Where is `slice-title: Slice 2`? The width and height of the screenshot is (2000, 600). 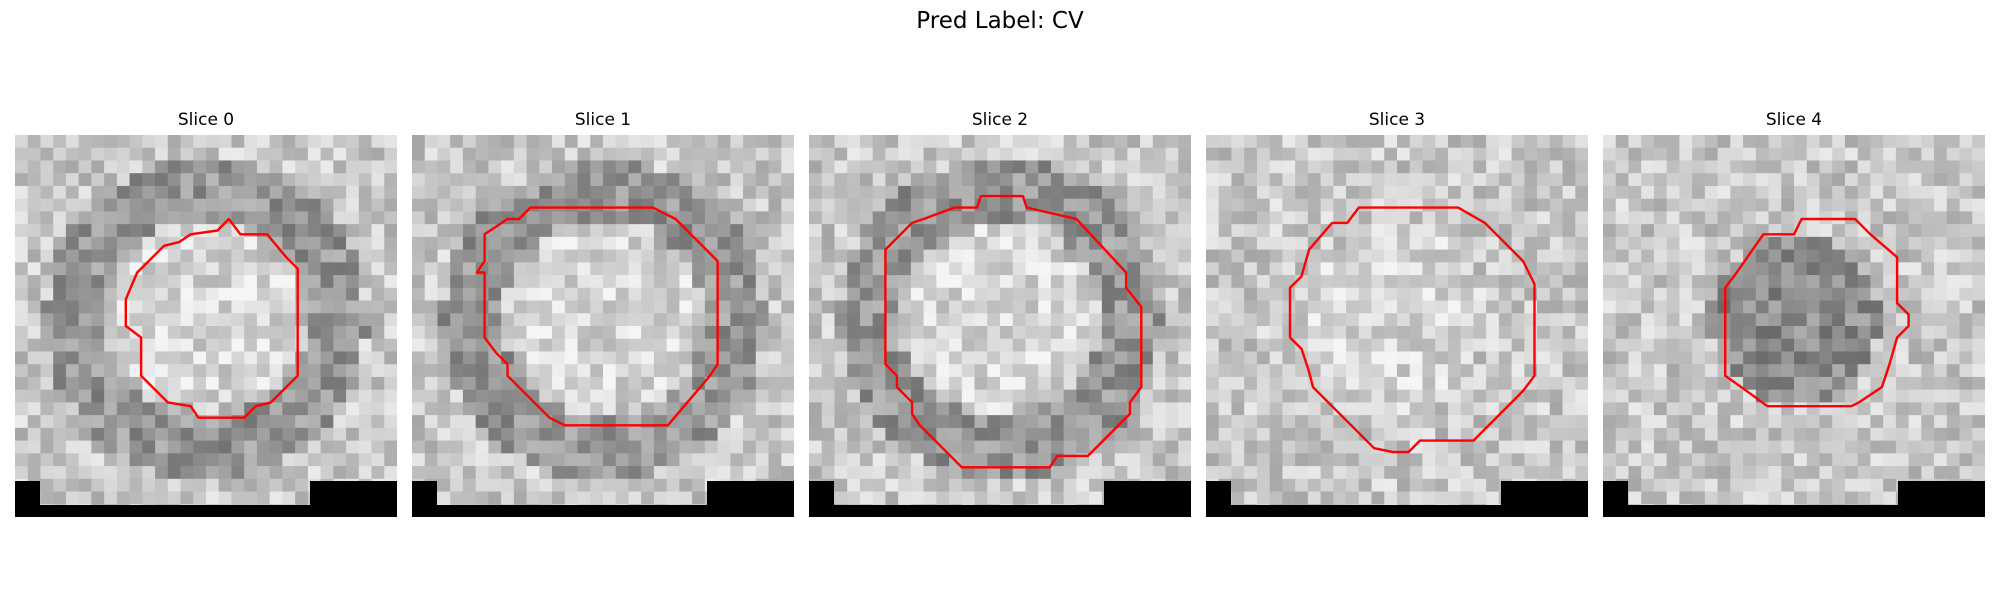
slice-title: Slice 2 is located at coordinates (1000, 120).